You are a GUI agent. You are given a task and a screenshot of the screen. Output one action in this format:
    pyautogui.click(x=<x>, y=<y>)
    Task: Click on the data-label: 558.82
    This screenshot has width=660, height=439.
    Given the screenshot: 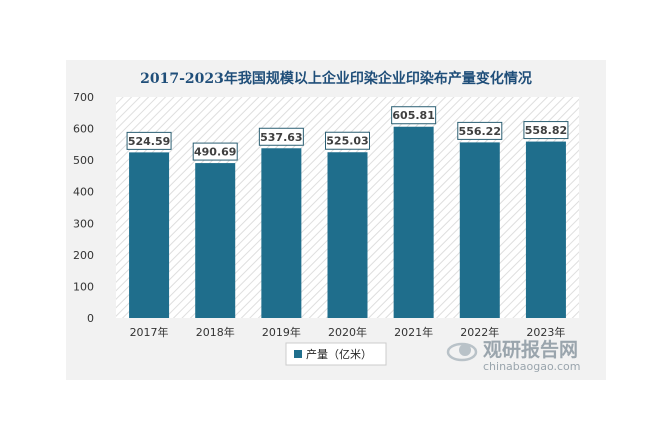 What is the action you would take?
    pyautogui.click(x=546, y=130)
    